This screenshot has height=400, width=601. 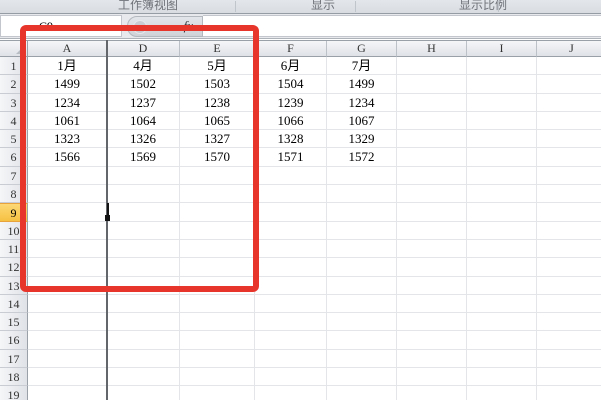 What do you see at coordinates (291, 84) in the screenshot?
I see `cell-F2: 1504` at bounding box center [291, 84].